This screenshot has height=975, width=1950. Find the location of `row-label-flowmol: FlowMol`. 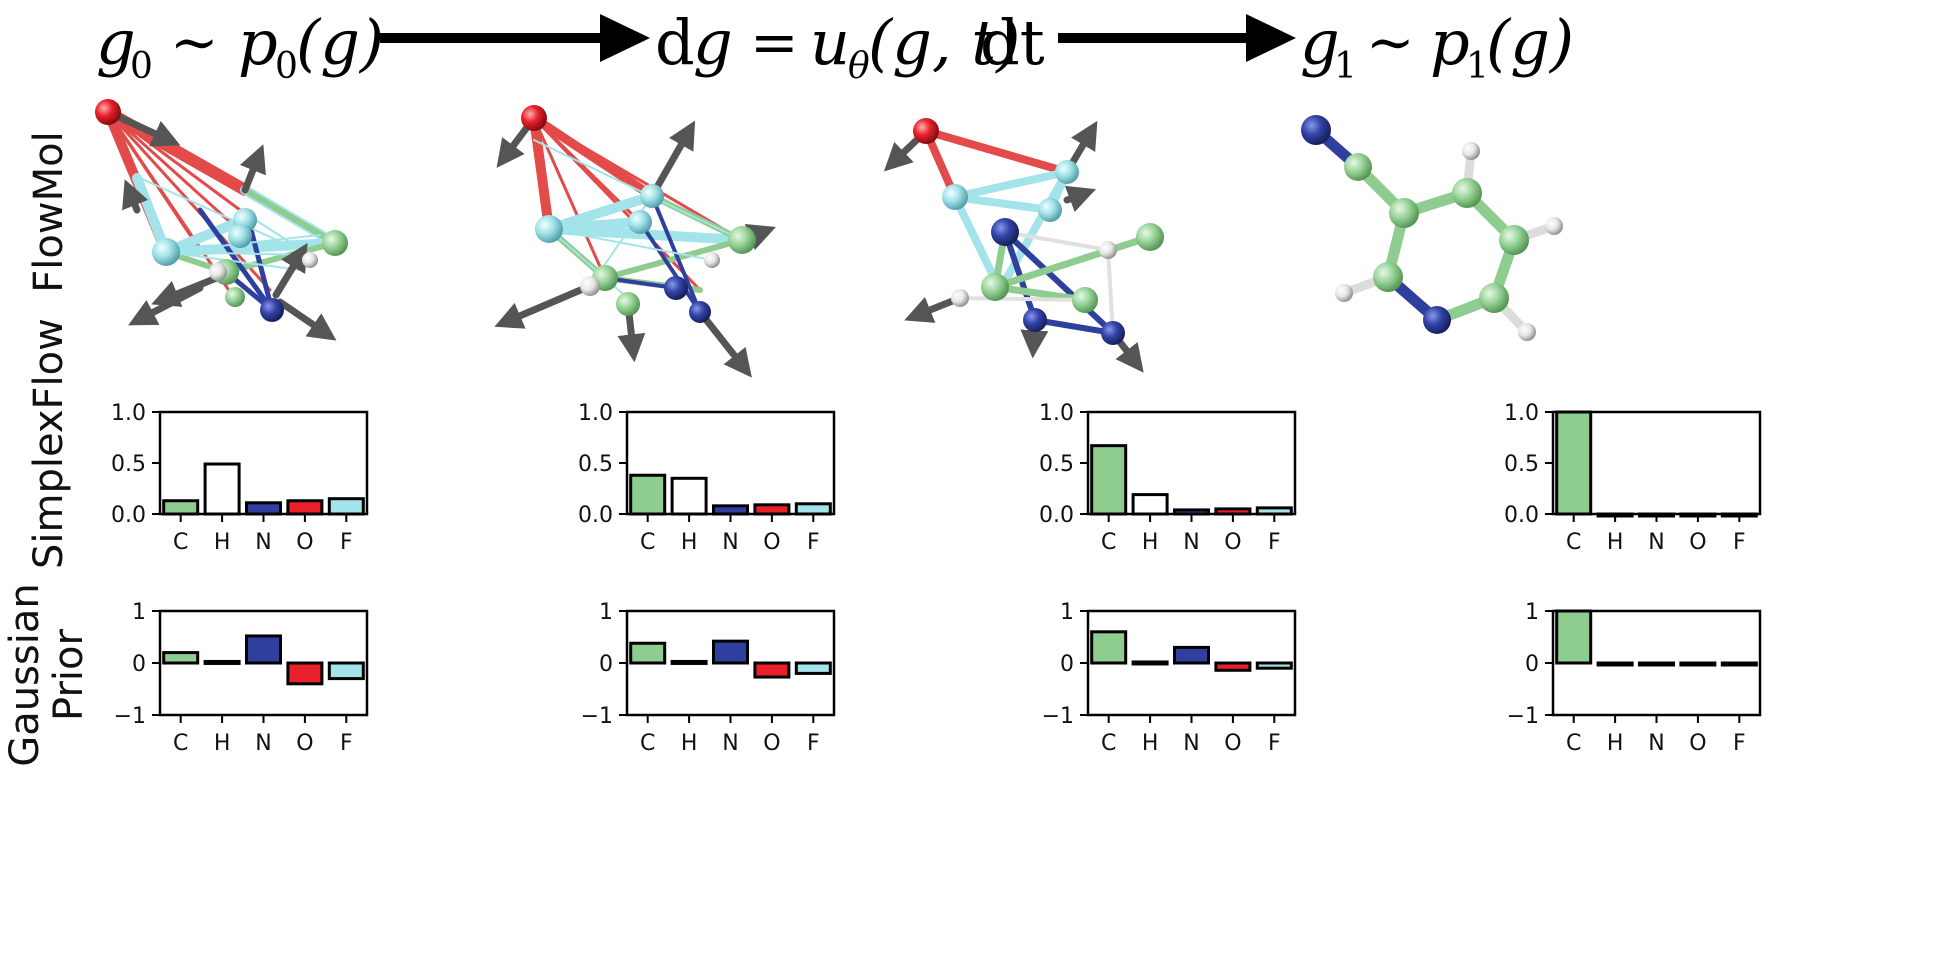

row-label-flowmol: FlowMol is located at coordinates (49, 212).